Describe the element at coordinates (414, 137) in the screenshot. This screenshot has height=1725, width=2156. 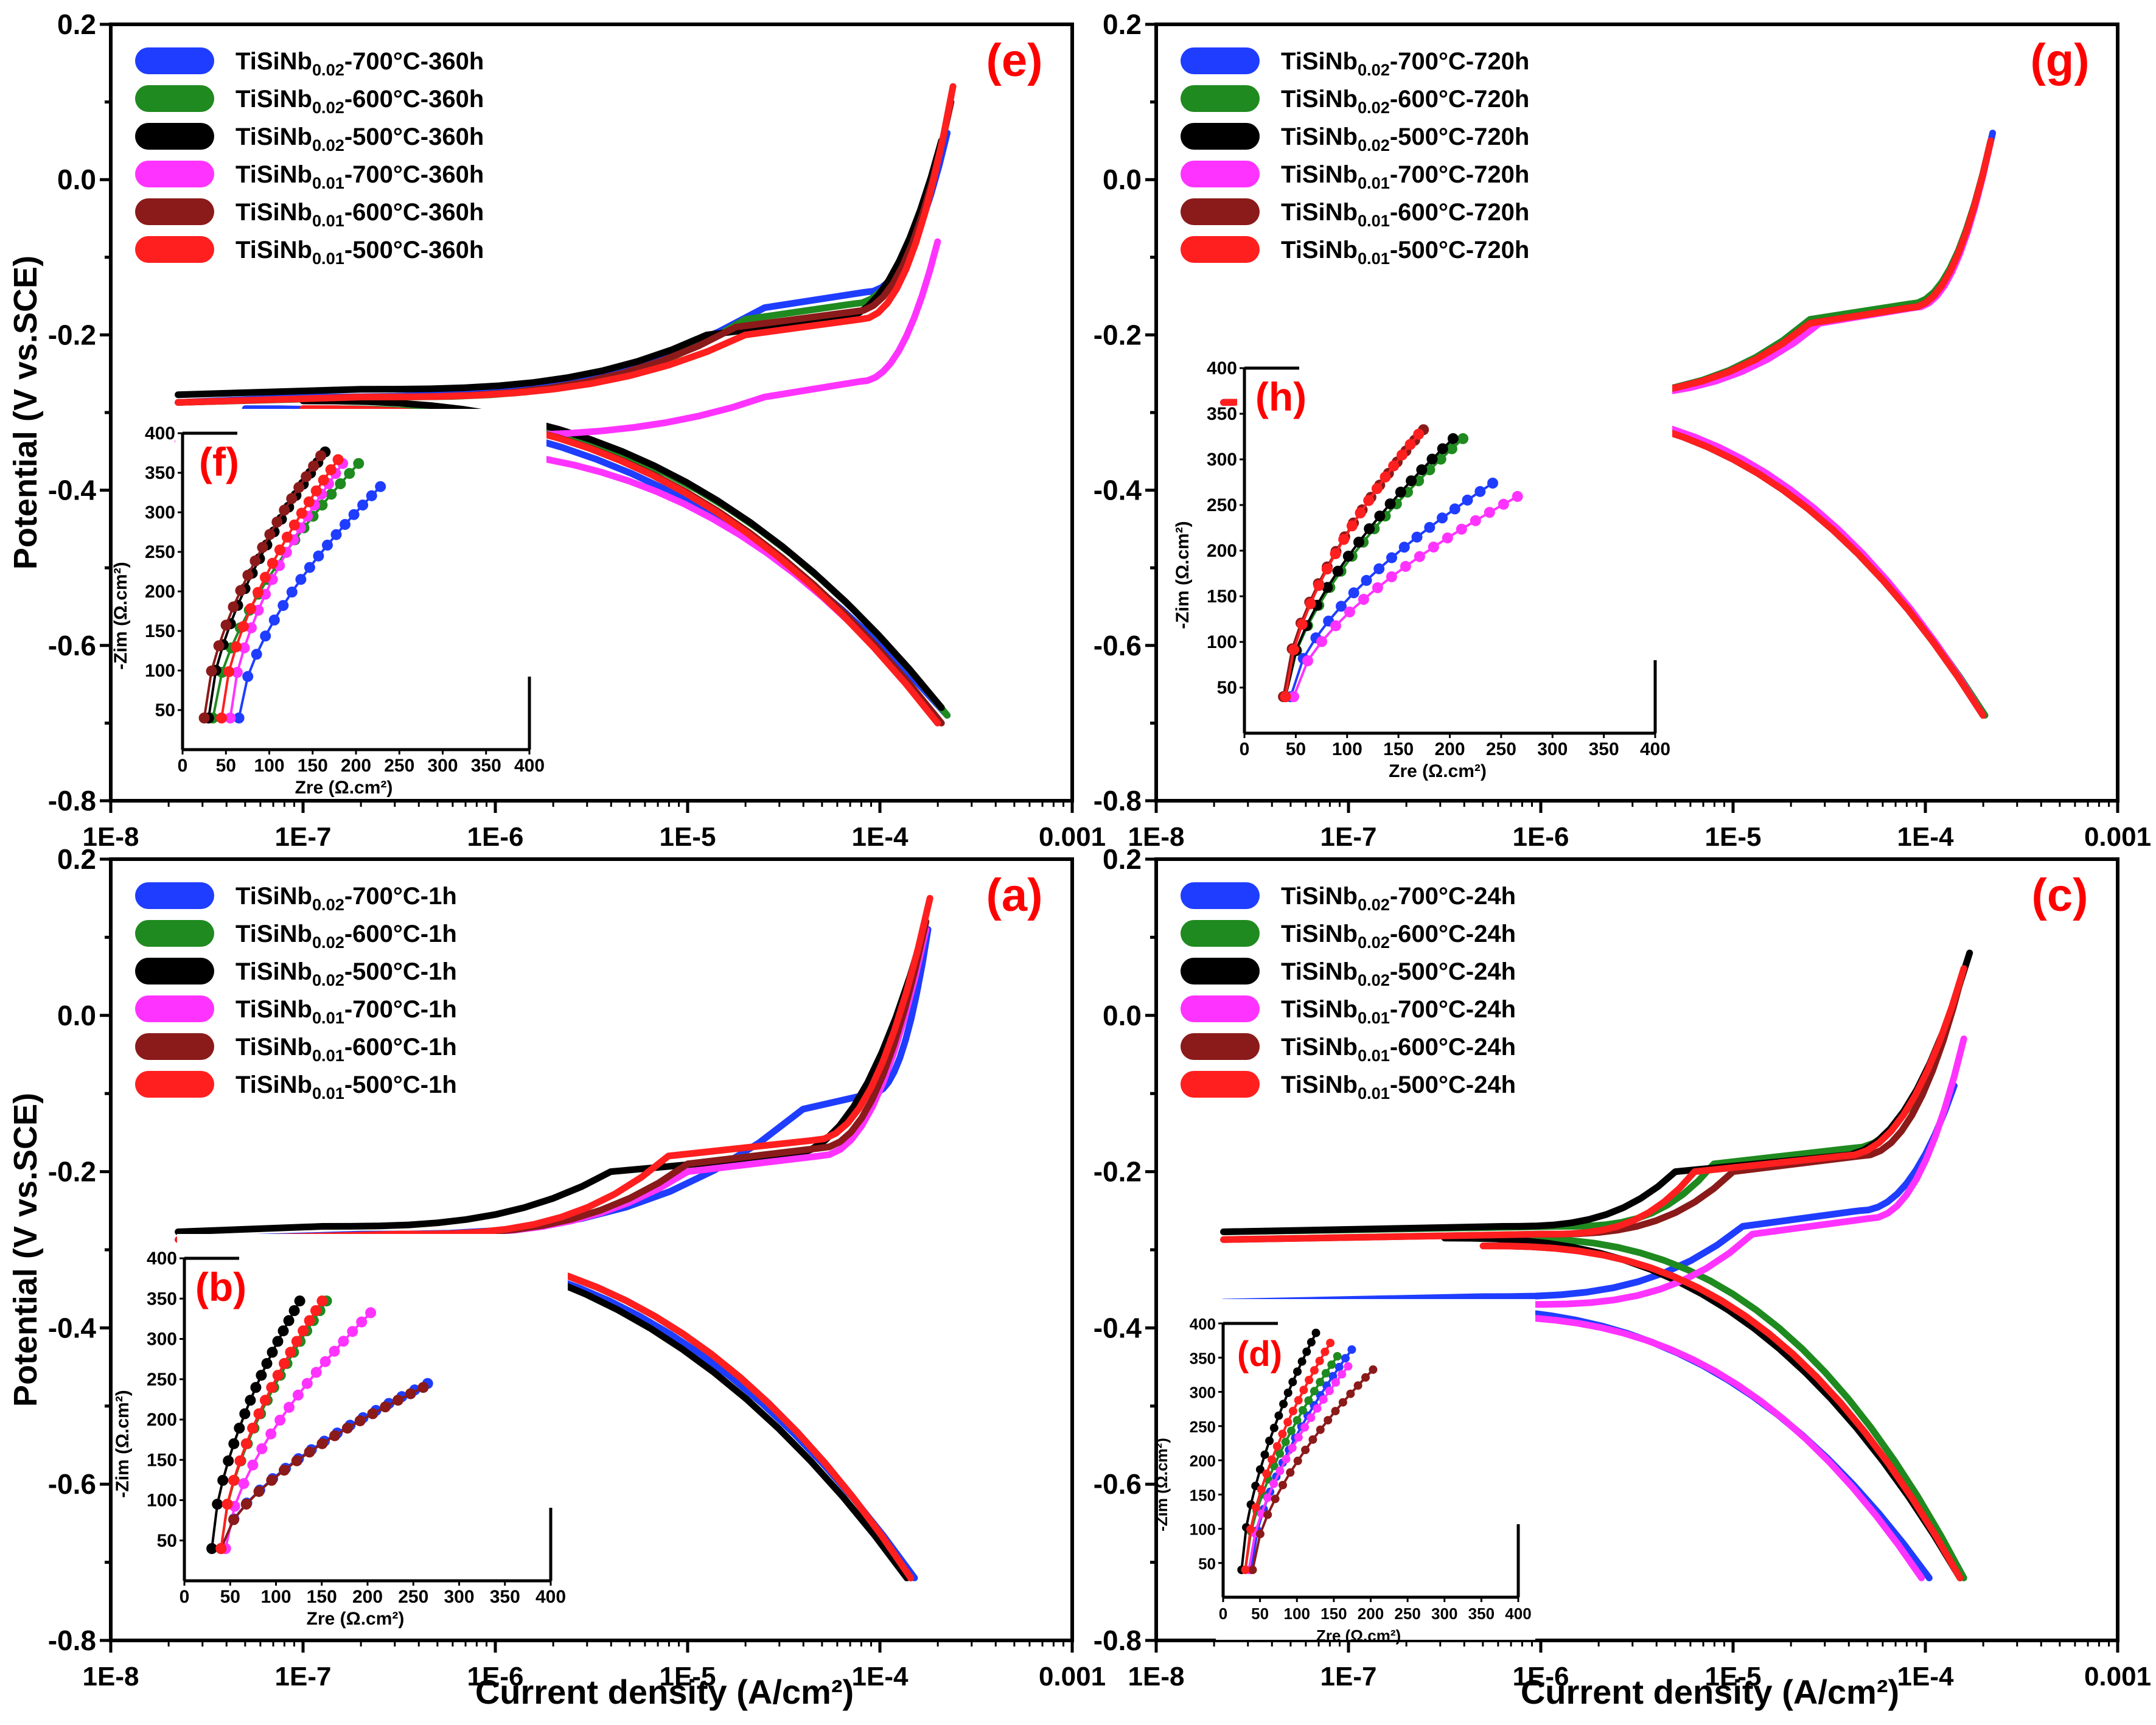
I see `legend-text-suffix: -500°C-360h` at that location.